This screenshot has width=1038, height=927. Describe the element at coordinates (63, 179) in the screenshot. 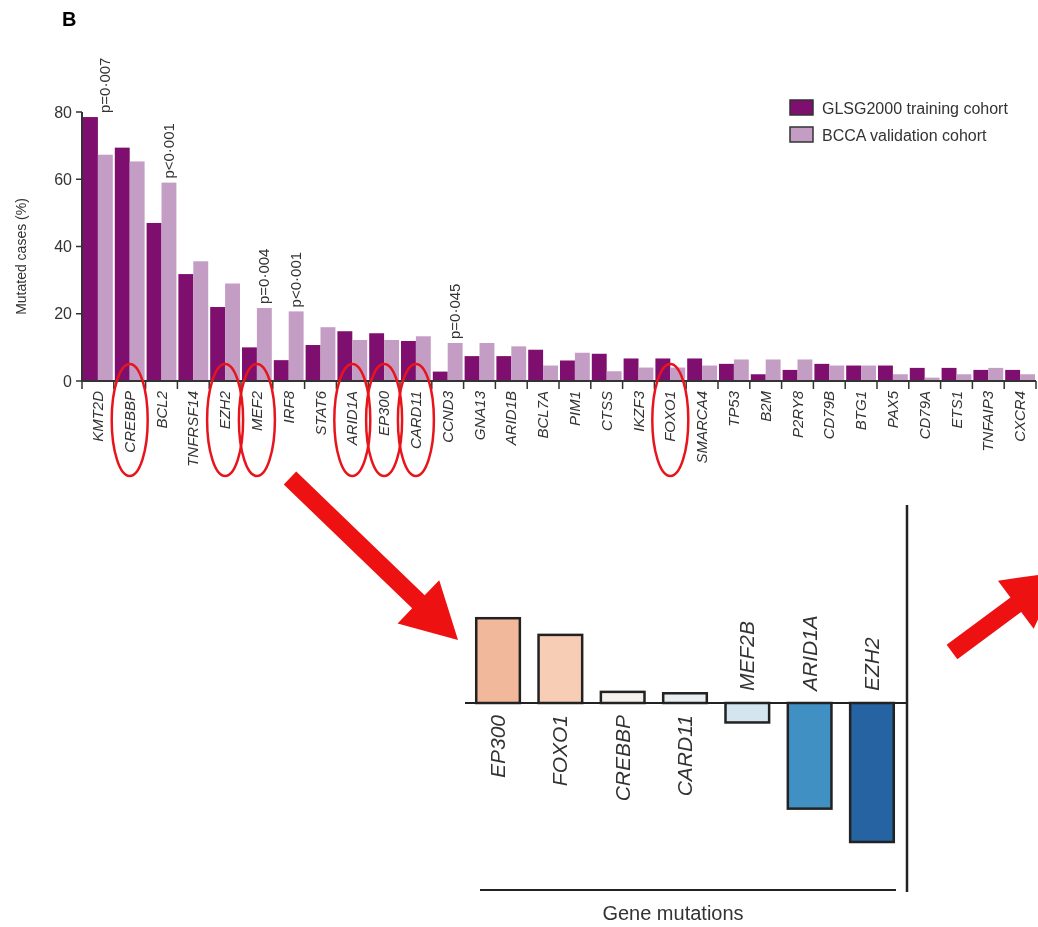

I see `y-tick-label: 60` at that location.